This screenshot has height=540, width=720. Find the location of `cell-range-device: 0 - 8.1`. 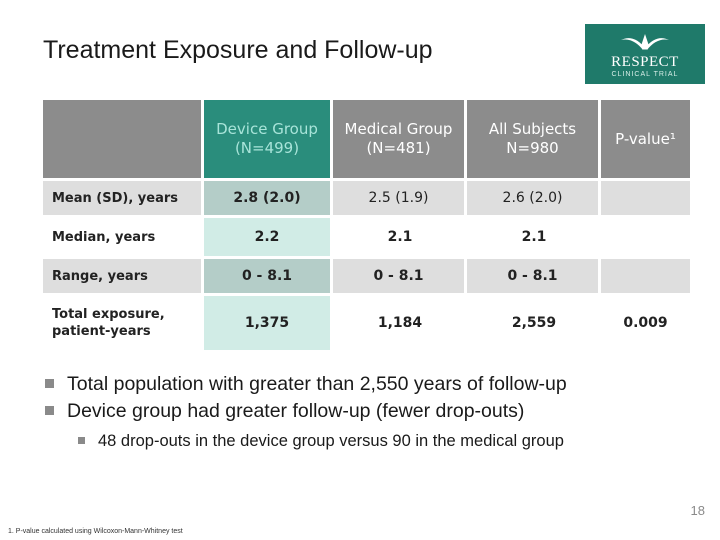

cell-range-device: 0 - 8.1 is located at coordinates (267, 276).